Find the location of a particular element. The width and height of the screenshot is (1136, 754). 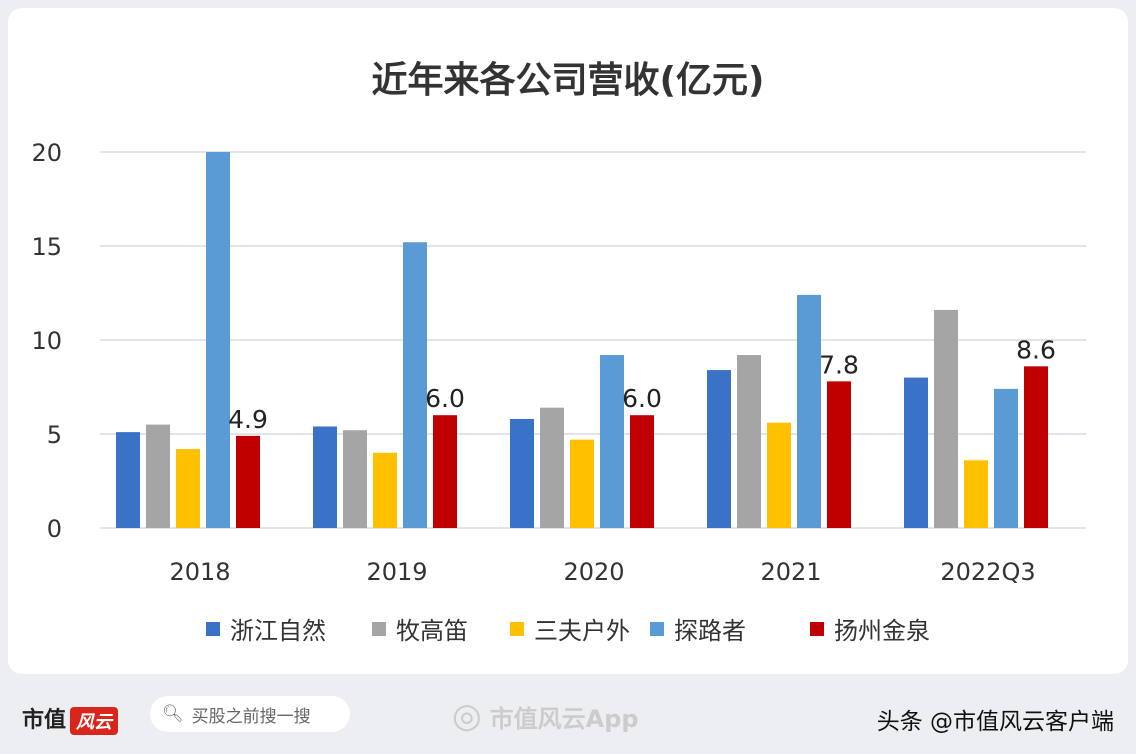

y-tick-label: 15 is located at coordinates (46, 247).